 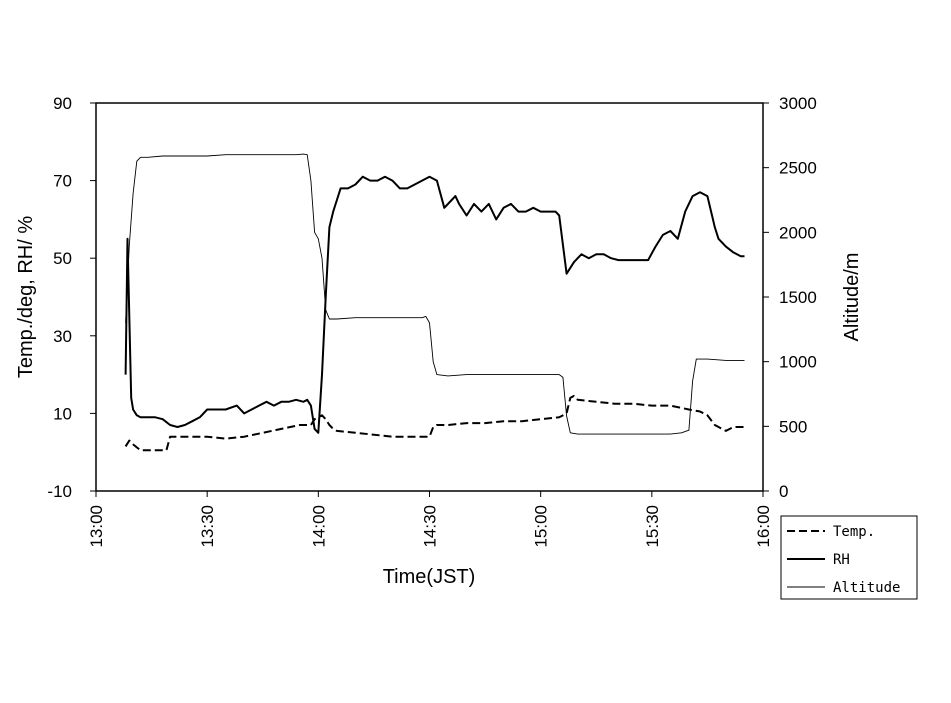 I want to click on y-left-tick-label: 10, so click(x=62, y=413).